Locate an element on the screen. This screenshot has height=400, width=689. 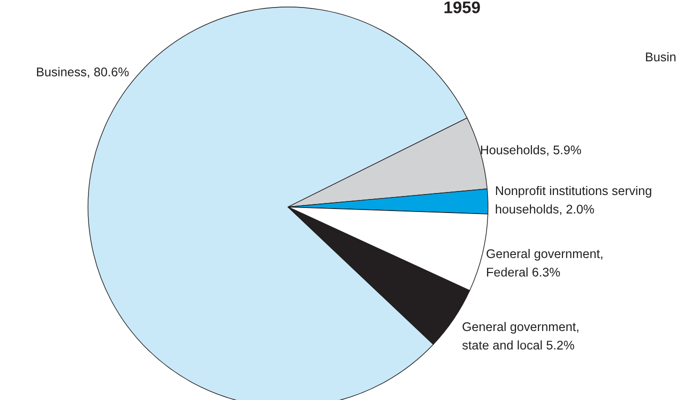
slice-label: Business, 80.6% is located at coordinates (83, 72).